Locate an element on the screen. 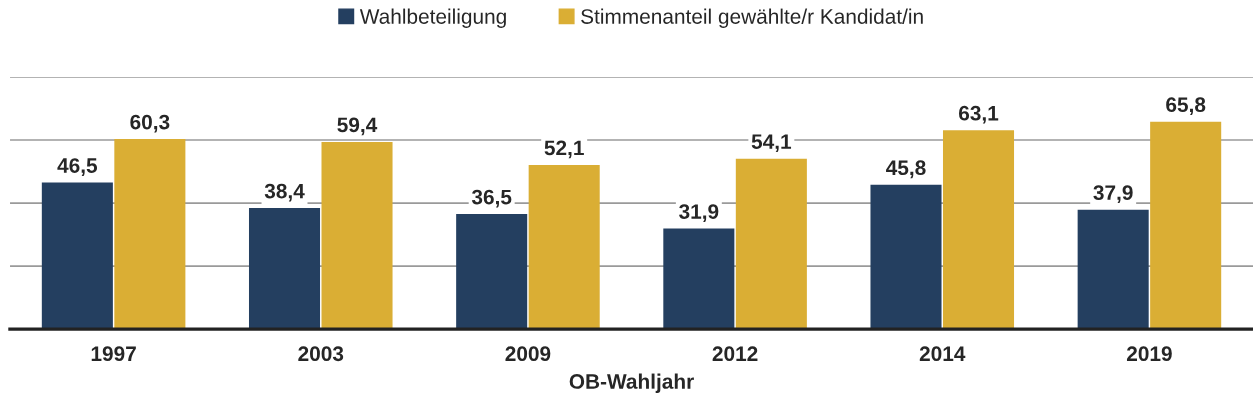 Image resolution: width=1253 pixels, height=414 pixels. data-label: 31,9 is located at coordinates (699, 213).